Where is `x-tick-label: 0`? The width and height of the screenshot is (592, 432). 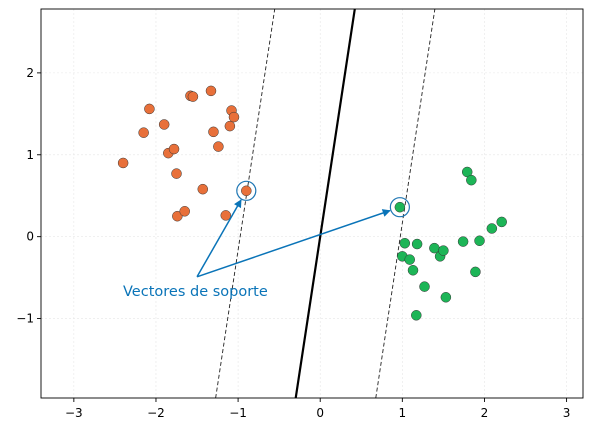 x-tick-label: 0 is located at coordinates (320, 413).